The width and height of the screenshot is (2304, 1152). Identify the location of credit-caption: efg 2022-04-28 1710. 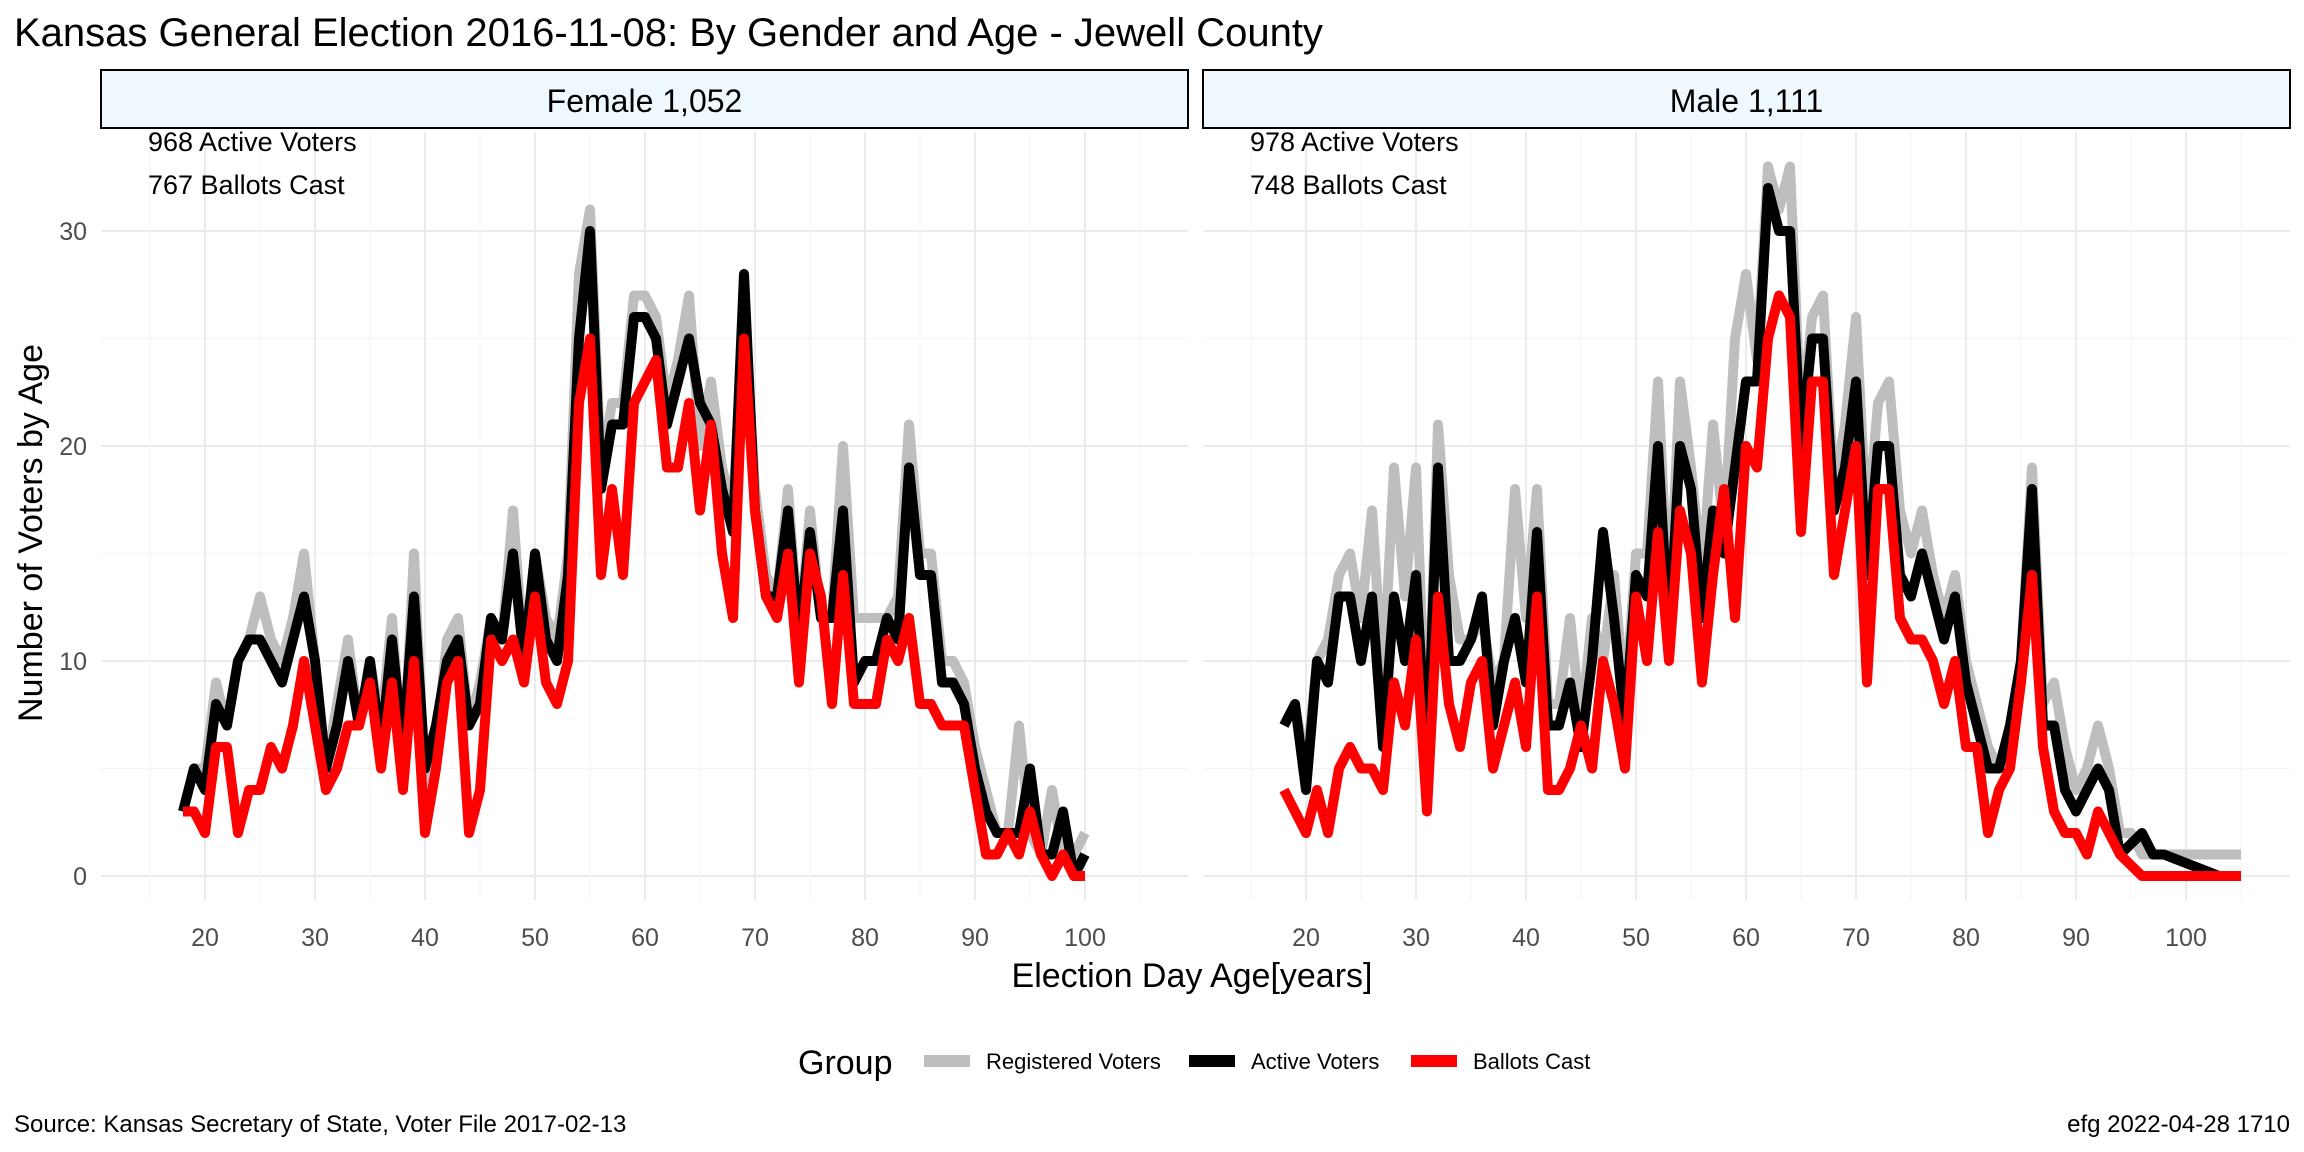
(2178, 1124).